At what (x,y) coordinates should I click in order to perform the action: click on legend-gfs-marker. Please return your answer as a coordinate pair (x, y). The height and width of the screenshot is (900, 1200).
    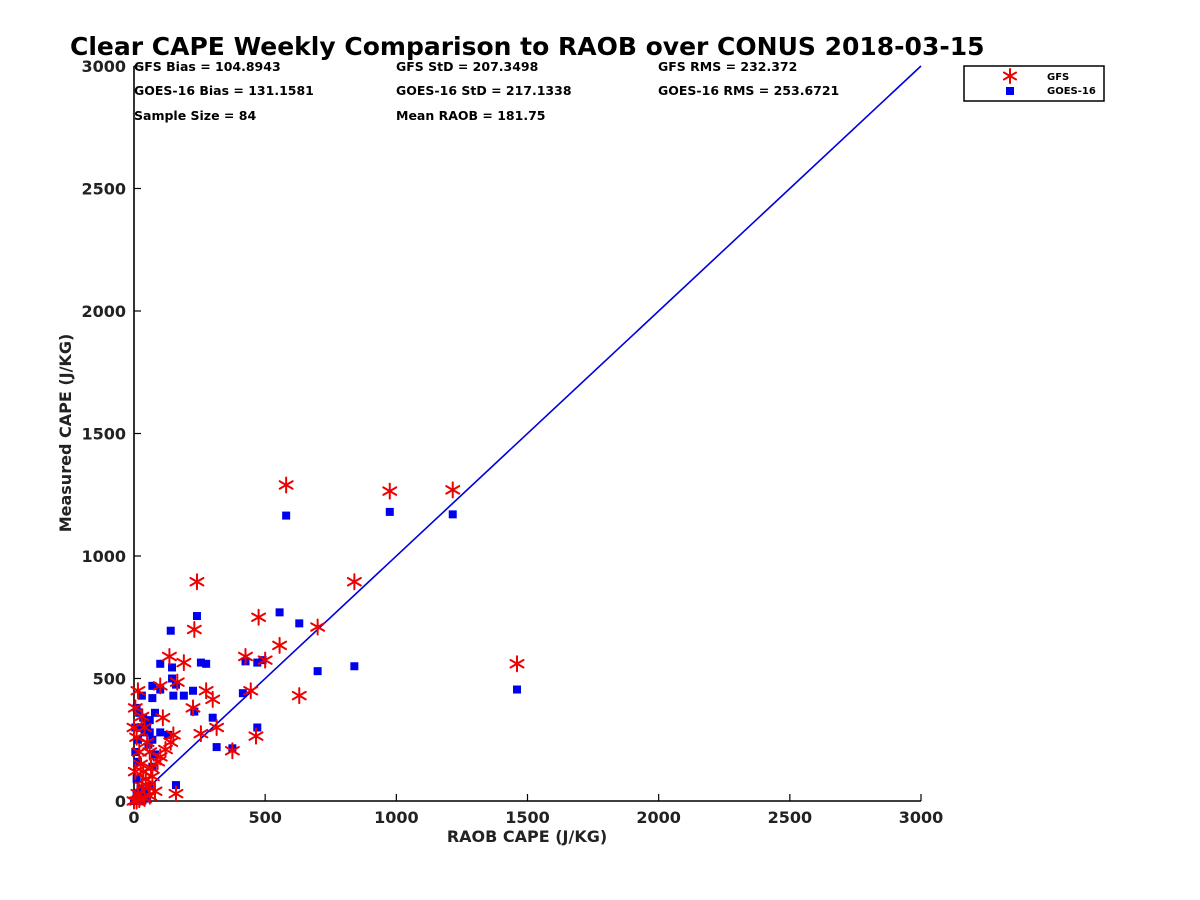
    Looking at the image, I should click on (1010, 76).